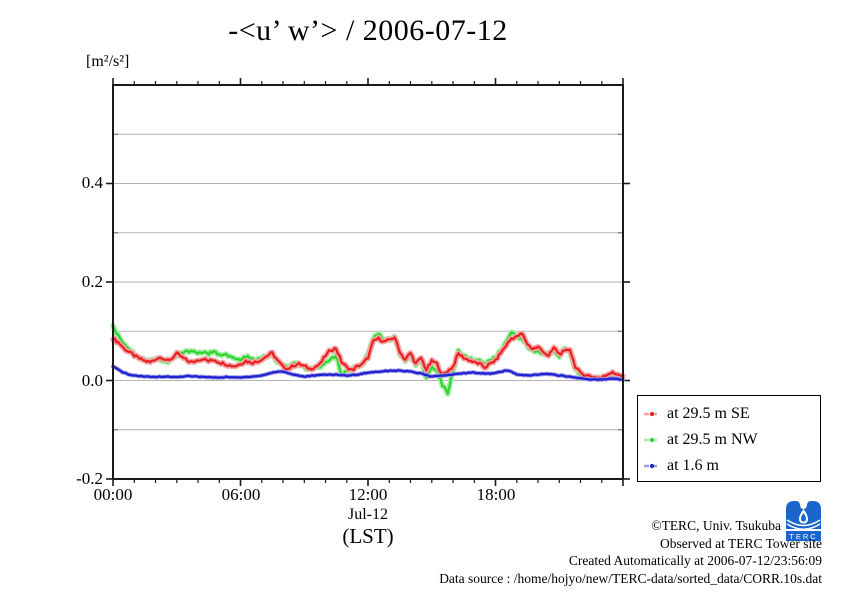  What do you see at coordinates (108, 61) in the screenshot?
I see `y-axis-unit-label: [m²/s²]` at bounding box center [108, 61].